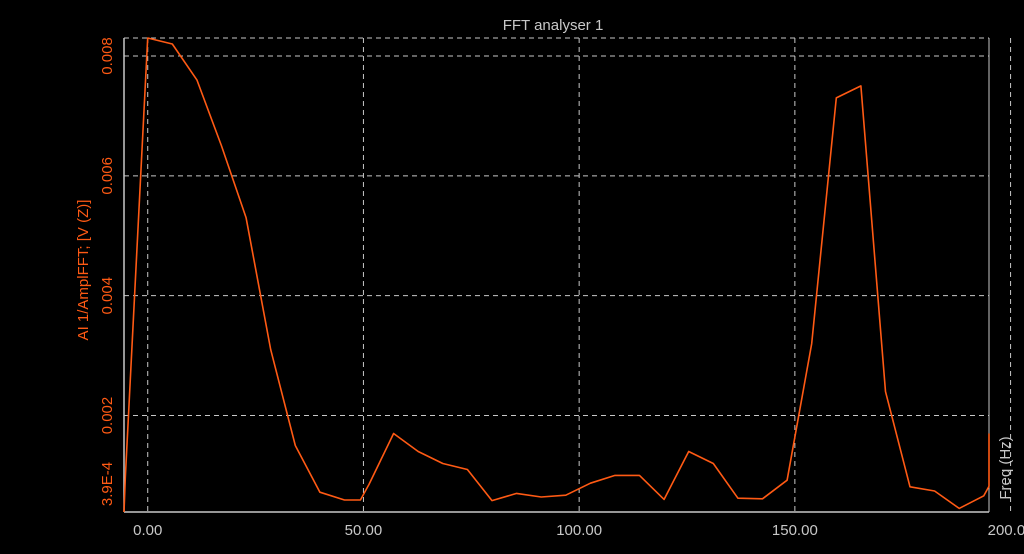  Describe the element at coordinates (107, 56) in the screenshot. I see `y-tick-label: 0.008` at that location.